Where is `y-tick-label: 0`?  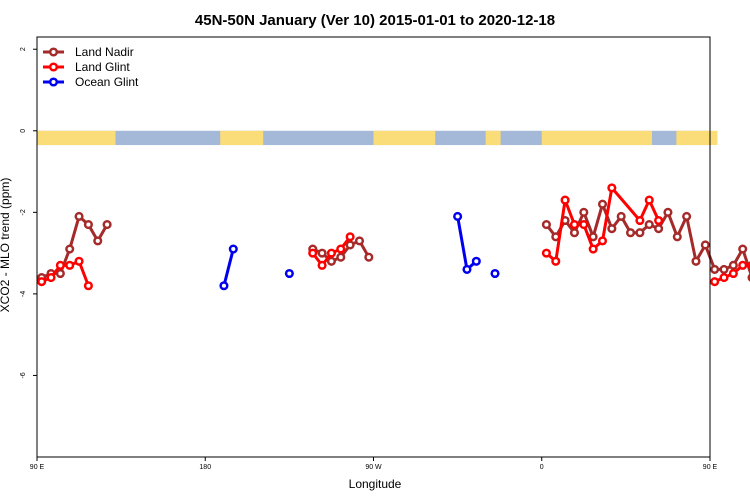
y-tick-label: 0 is located at coordinates (23, 131).